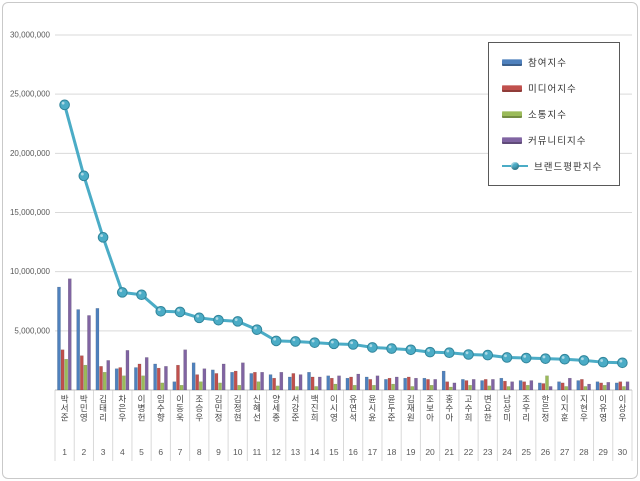  Describe the element at coordinates (257, 452) in the screenshot. I see `rank-label: 11` at that location.